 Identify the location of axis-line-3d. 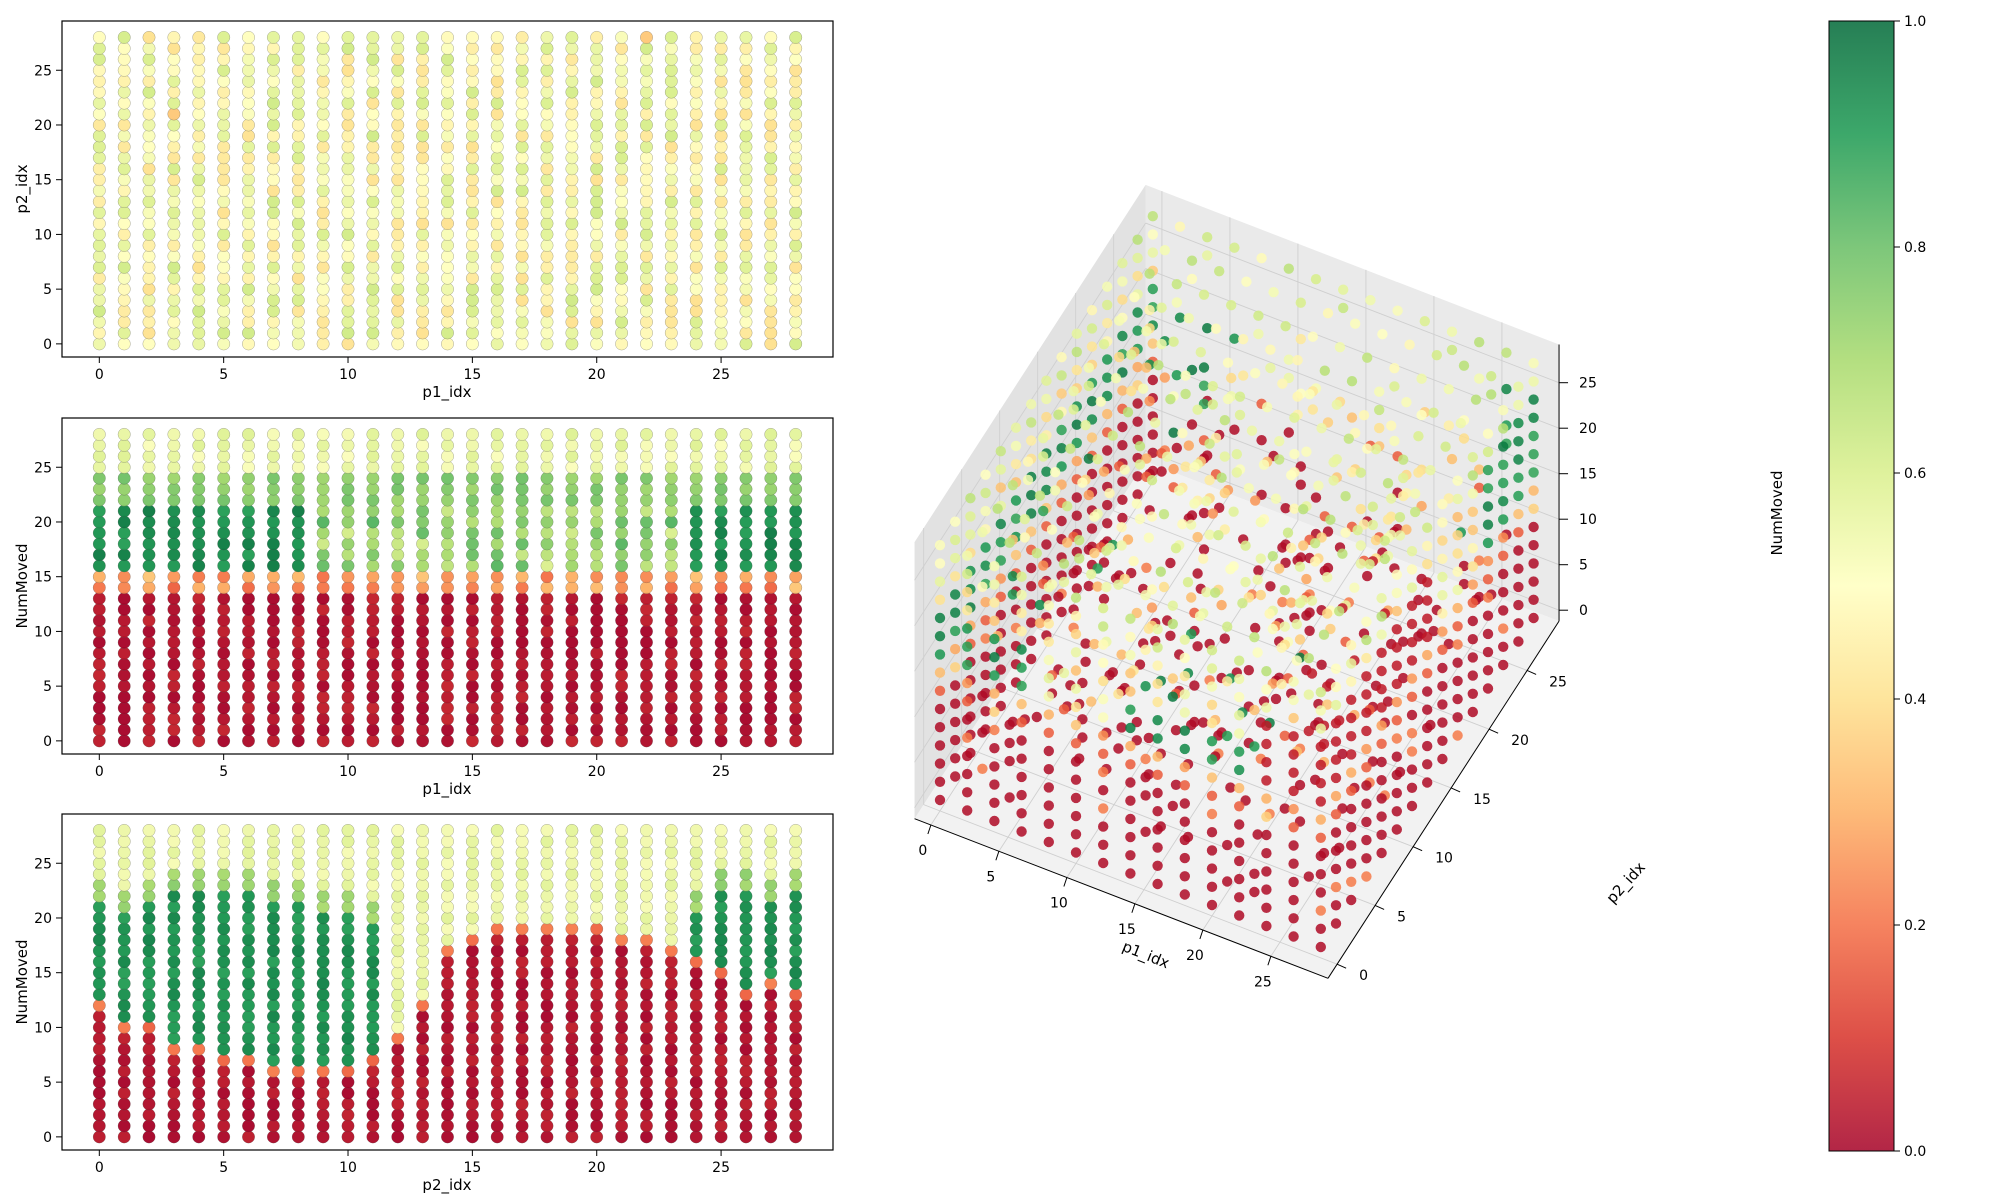
(1443, 799).